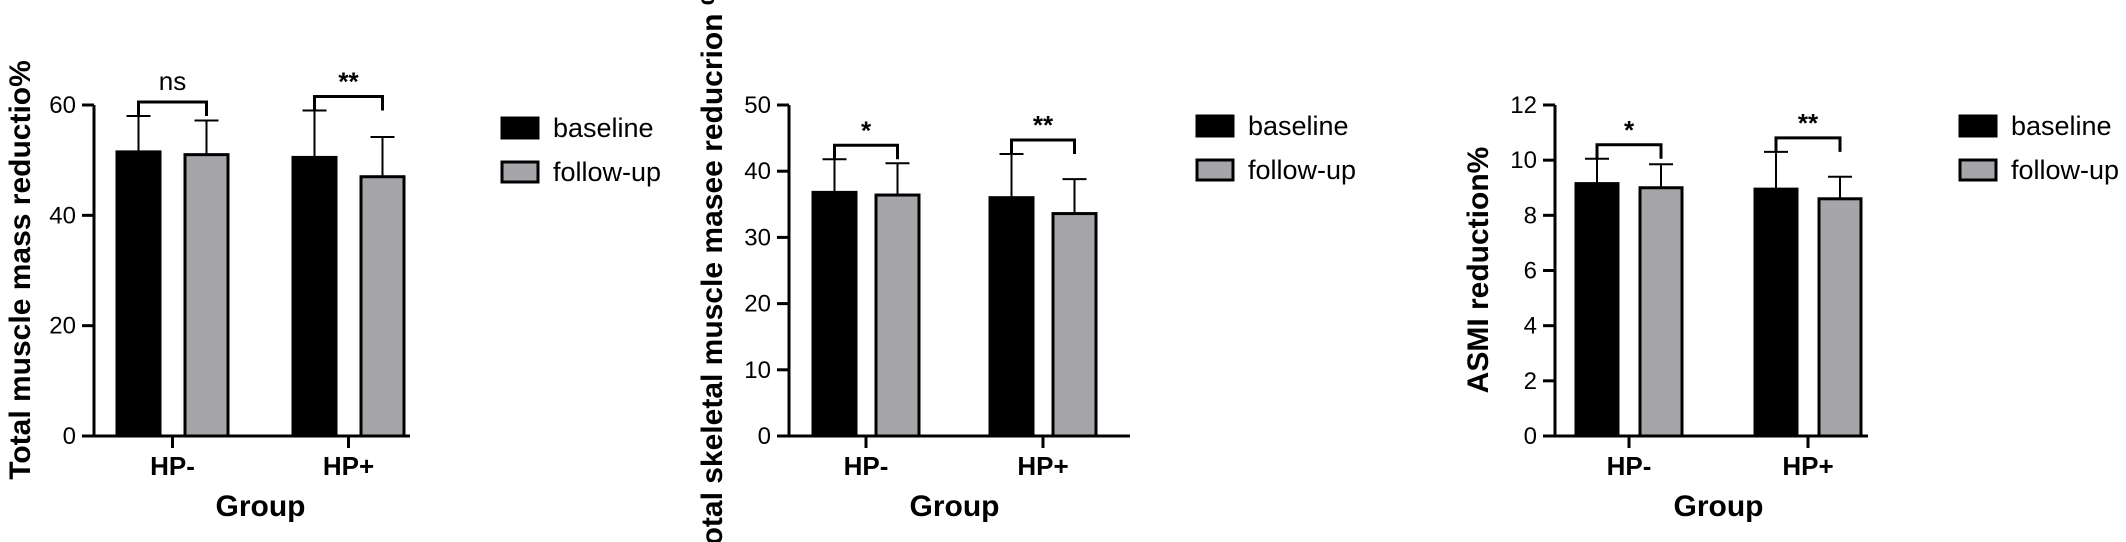 The width and height of the screenshot is (2126, 542). I want to click on y-tick-label: 12, so click(1523, 105).